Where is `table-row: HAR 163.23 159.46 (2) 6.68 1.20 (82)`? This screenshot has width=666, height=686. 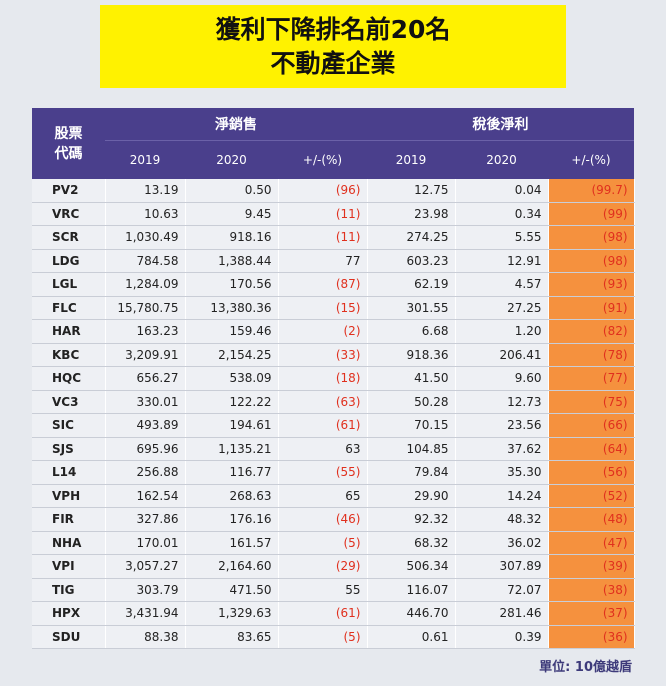
table-row: HAR 163.23 159.46 (2) 6.68 1.20 (82) is located at coordinates (333, 331).